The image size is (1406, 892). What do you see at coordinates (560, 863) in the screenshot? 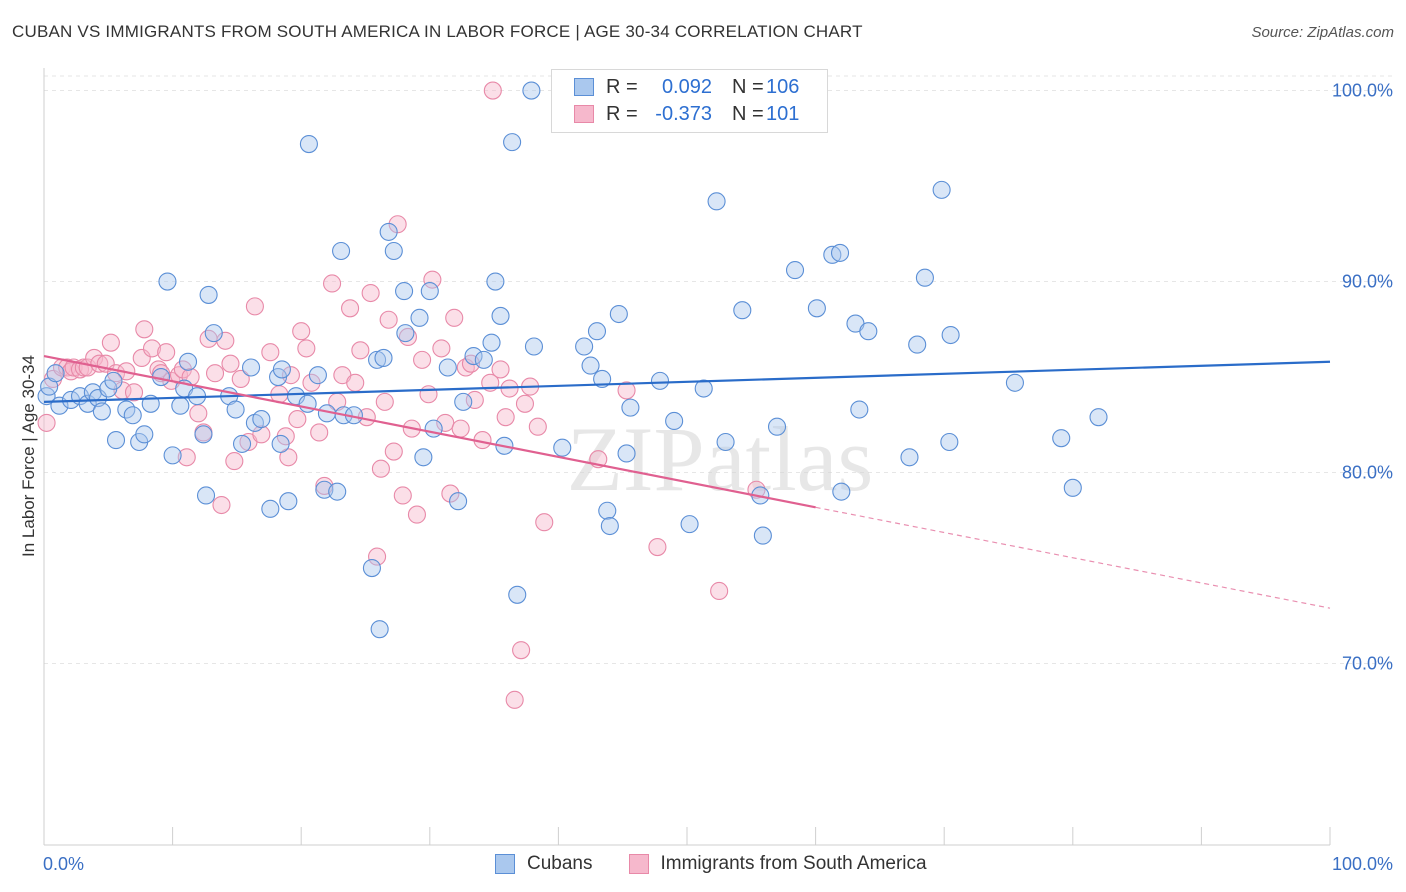
I see `legend-label-cubans: Cubans` at bounding box center [560, 863].